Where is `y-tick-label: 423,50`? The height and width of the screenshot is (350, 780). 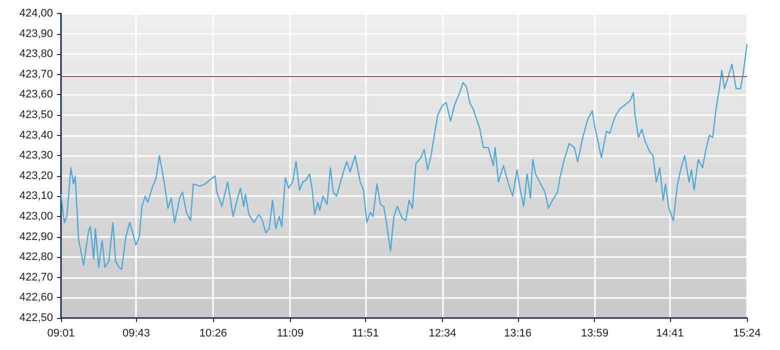
y-tick-label: 423,50 is located at coordinates (36, 115).